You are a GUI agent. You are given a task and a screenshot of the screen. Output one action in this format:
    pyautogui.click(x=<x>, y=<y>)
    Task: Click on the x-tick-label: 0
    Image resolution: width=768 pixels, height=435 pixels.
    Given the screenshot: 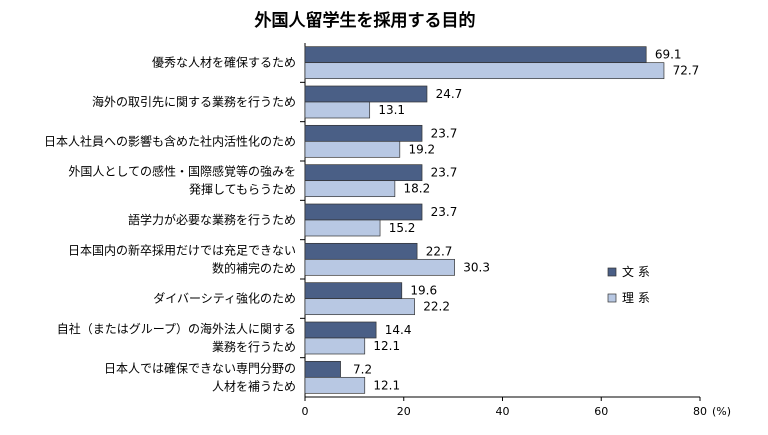 What is the action you would take?
    pyautogui.click(x=305, y=411)
    